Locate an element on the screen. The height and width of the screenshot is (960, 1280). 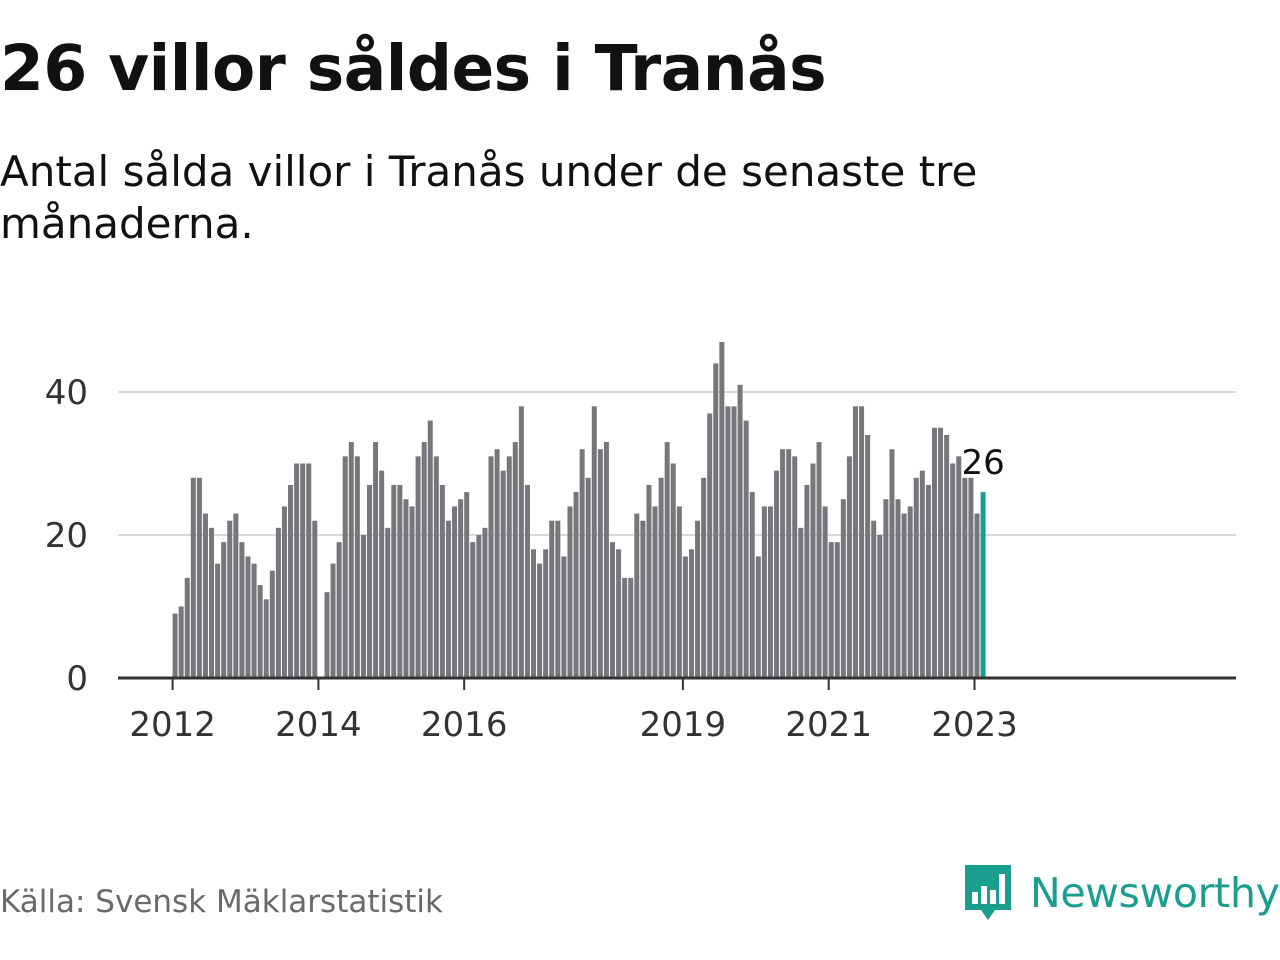
x-tick-label: 2019 is located at coordinates (683, 725).